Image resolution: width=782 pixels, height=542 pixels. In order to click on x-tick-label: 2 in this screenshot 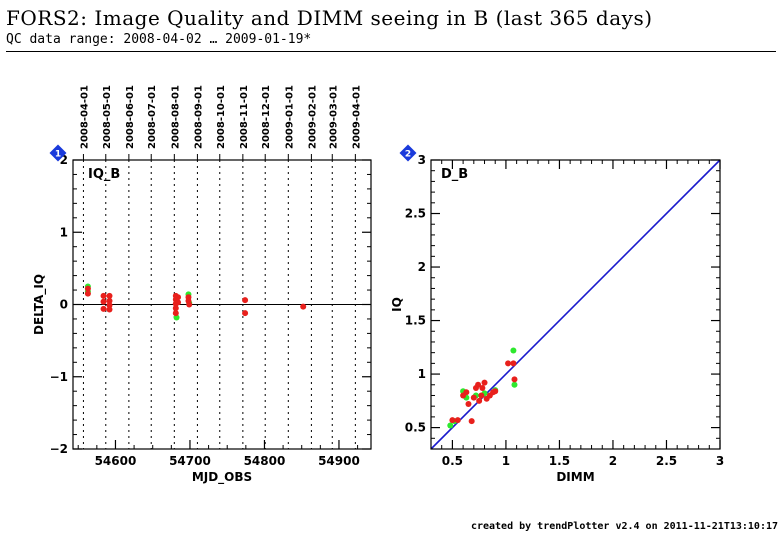, I will do `click(613, 461)`.